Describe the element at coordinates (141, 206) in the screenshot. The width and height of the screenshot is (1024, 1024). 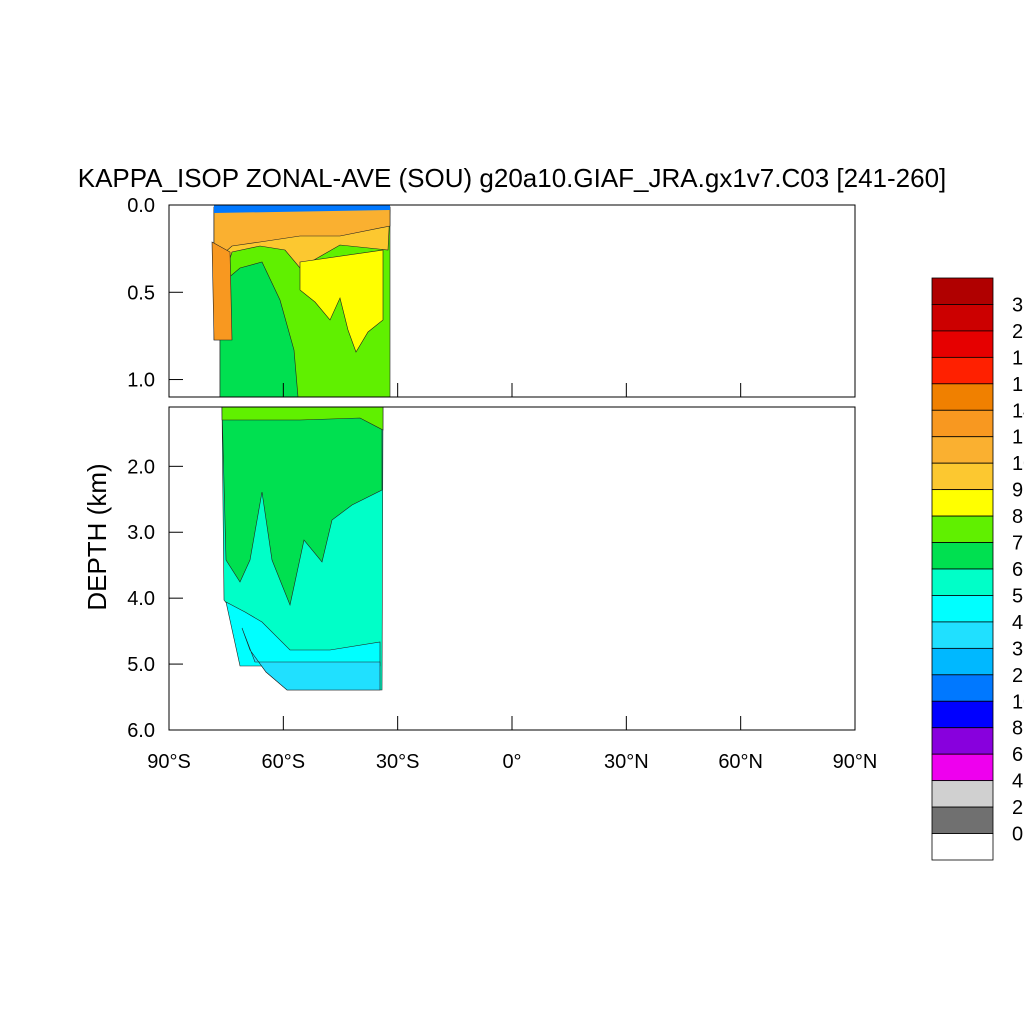
I see `y-tick-label: 0.0` at that location.